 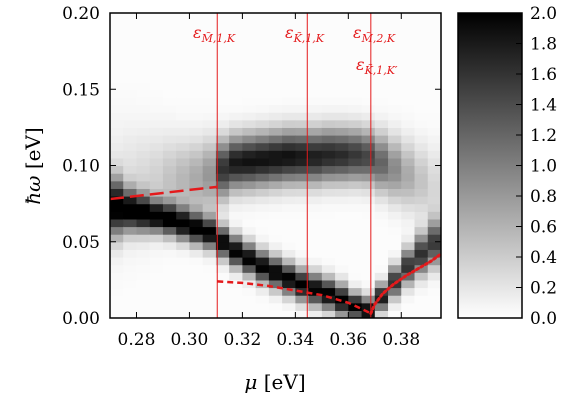 I want to click on colorbar-tick-label: 0.6, so click(x=543, y=228).